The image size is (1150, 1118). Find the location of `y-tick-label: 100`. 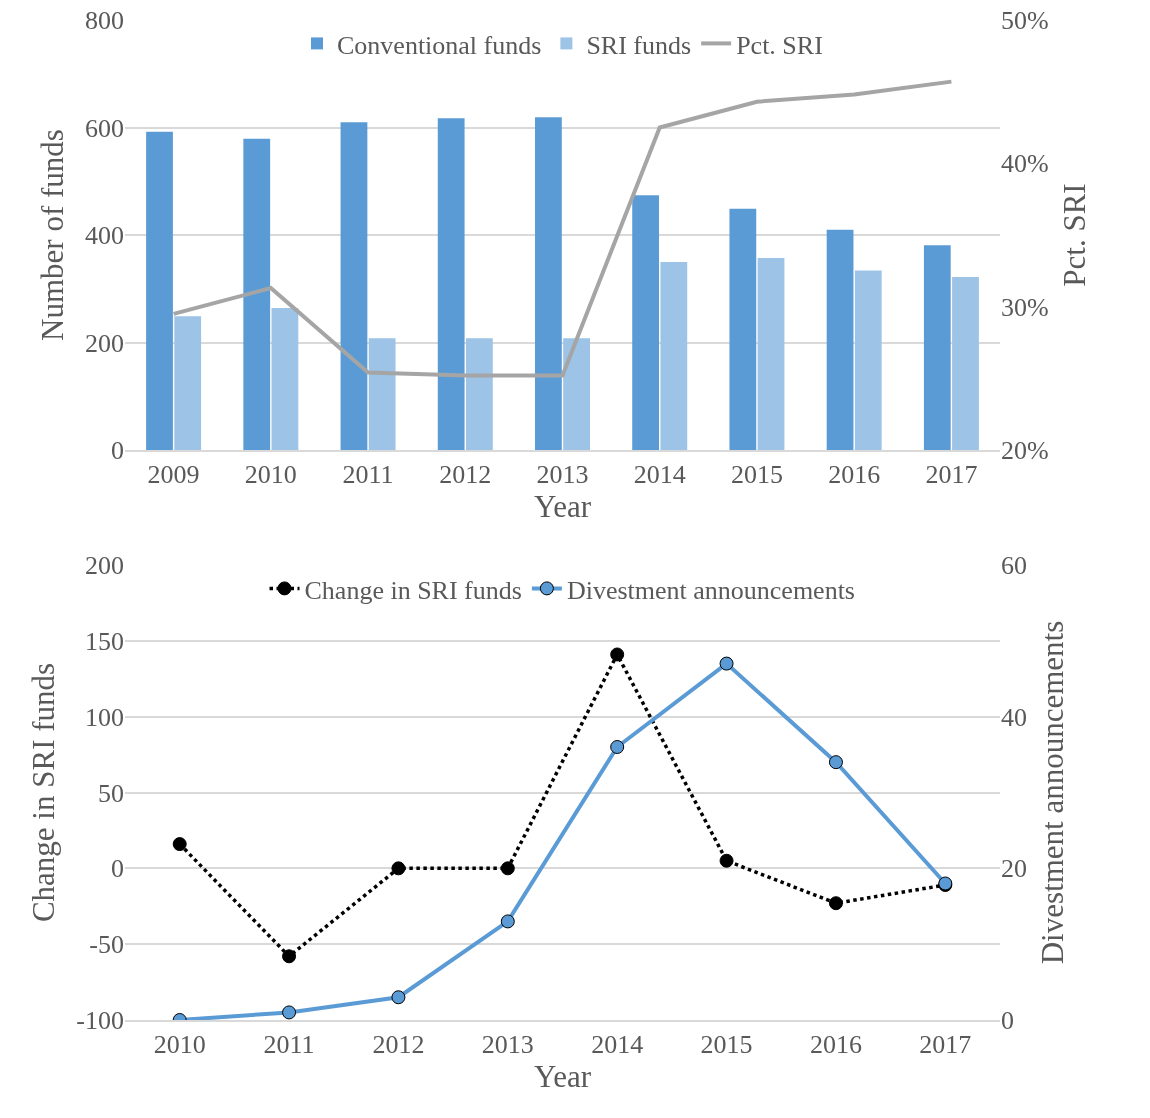

y-tick-label: 100 is located at coordinates (104, 717).